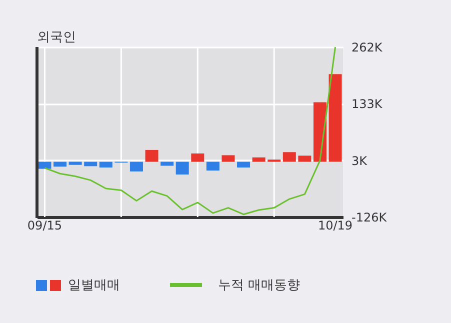  Describe the element at coordinates (368, 104) in the screenshot. I see `y-tick-label: 133K` at that location.